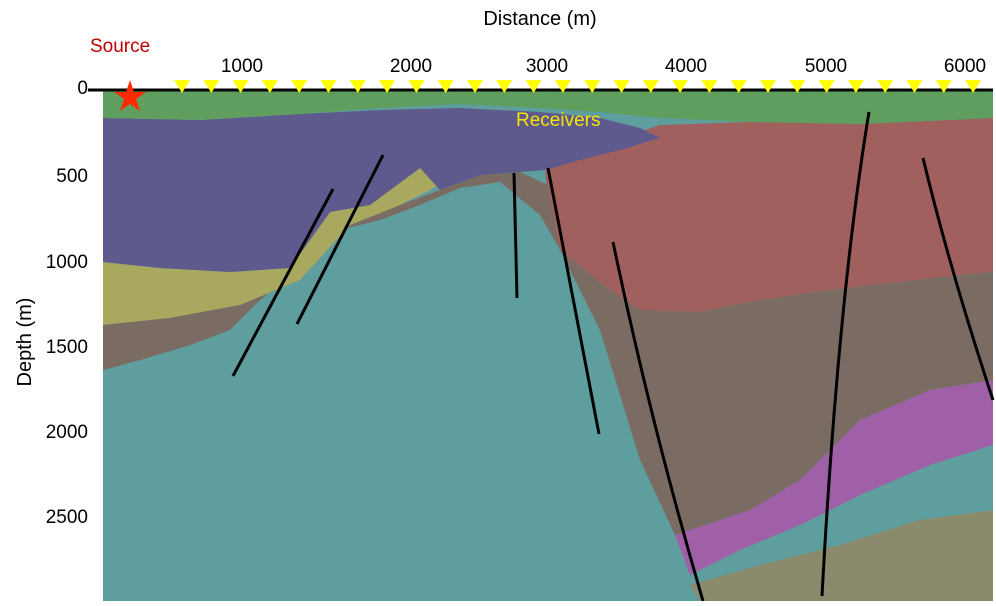 The height and width of the screenshot is (606, 996). I want to click on receiver-markers, so click(578, 86).